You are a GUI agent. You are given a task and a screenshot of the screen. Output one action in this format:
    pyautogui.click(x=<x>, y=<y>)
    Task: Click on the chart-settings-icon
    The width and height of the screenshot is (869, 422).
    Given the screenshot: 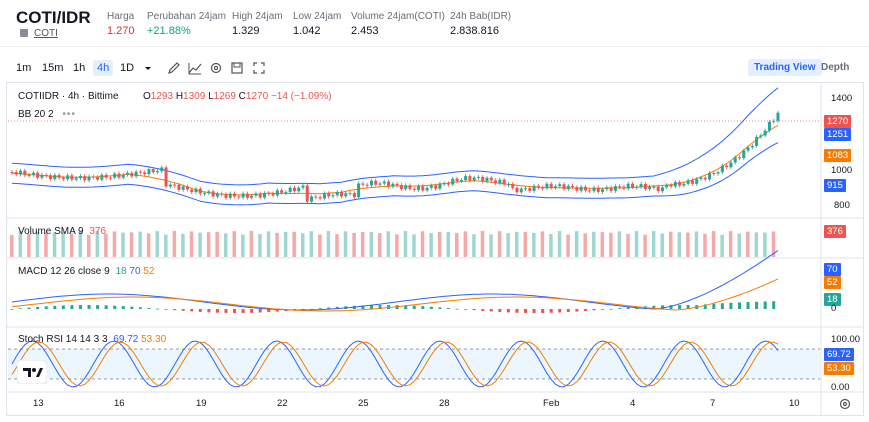 What is the action you would take?
    pyautogui.click(x=845, y=404)
    